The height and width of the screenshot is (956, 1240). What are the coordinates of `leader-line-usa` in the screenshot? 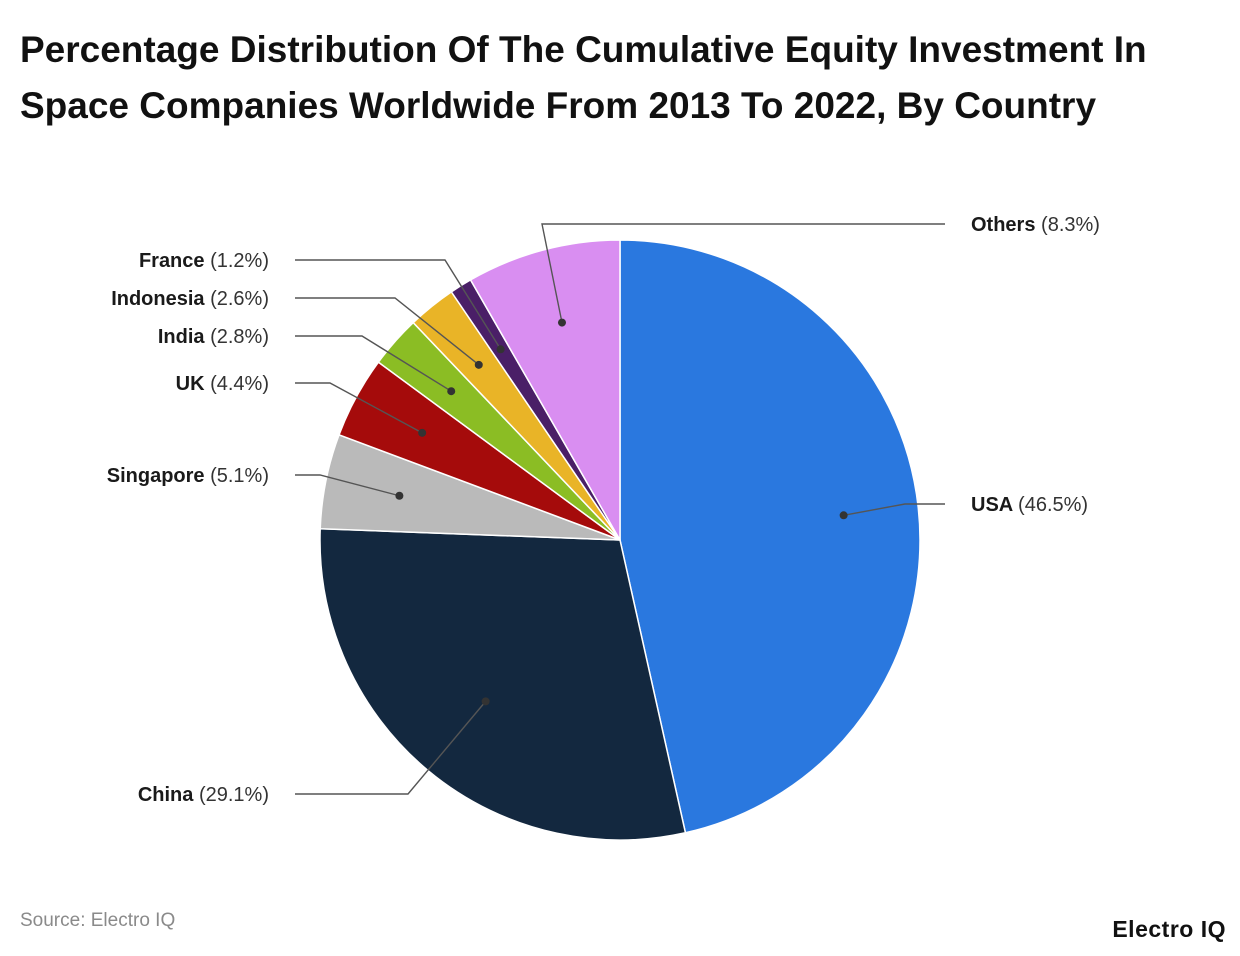 It's located at (894, 509).